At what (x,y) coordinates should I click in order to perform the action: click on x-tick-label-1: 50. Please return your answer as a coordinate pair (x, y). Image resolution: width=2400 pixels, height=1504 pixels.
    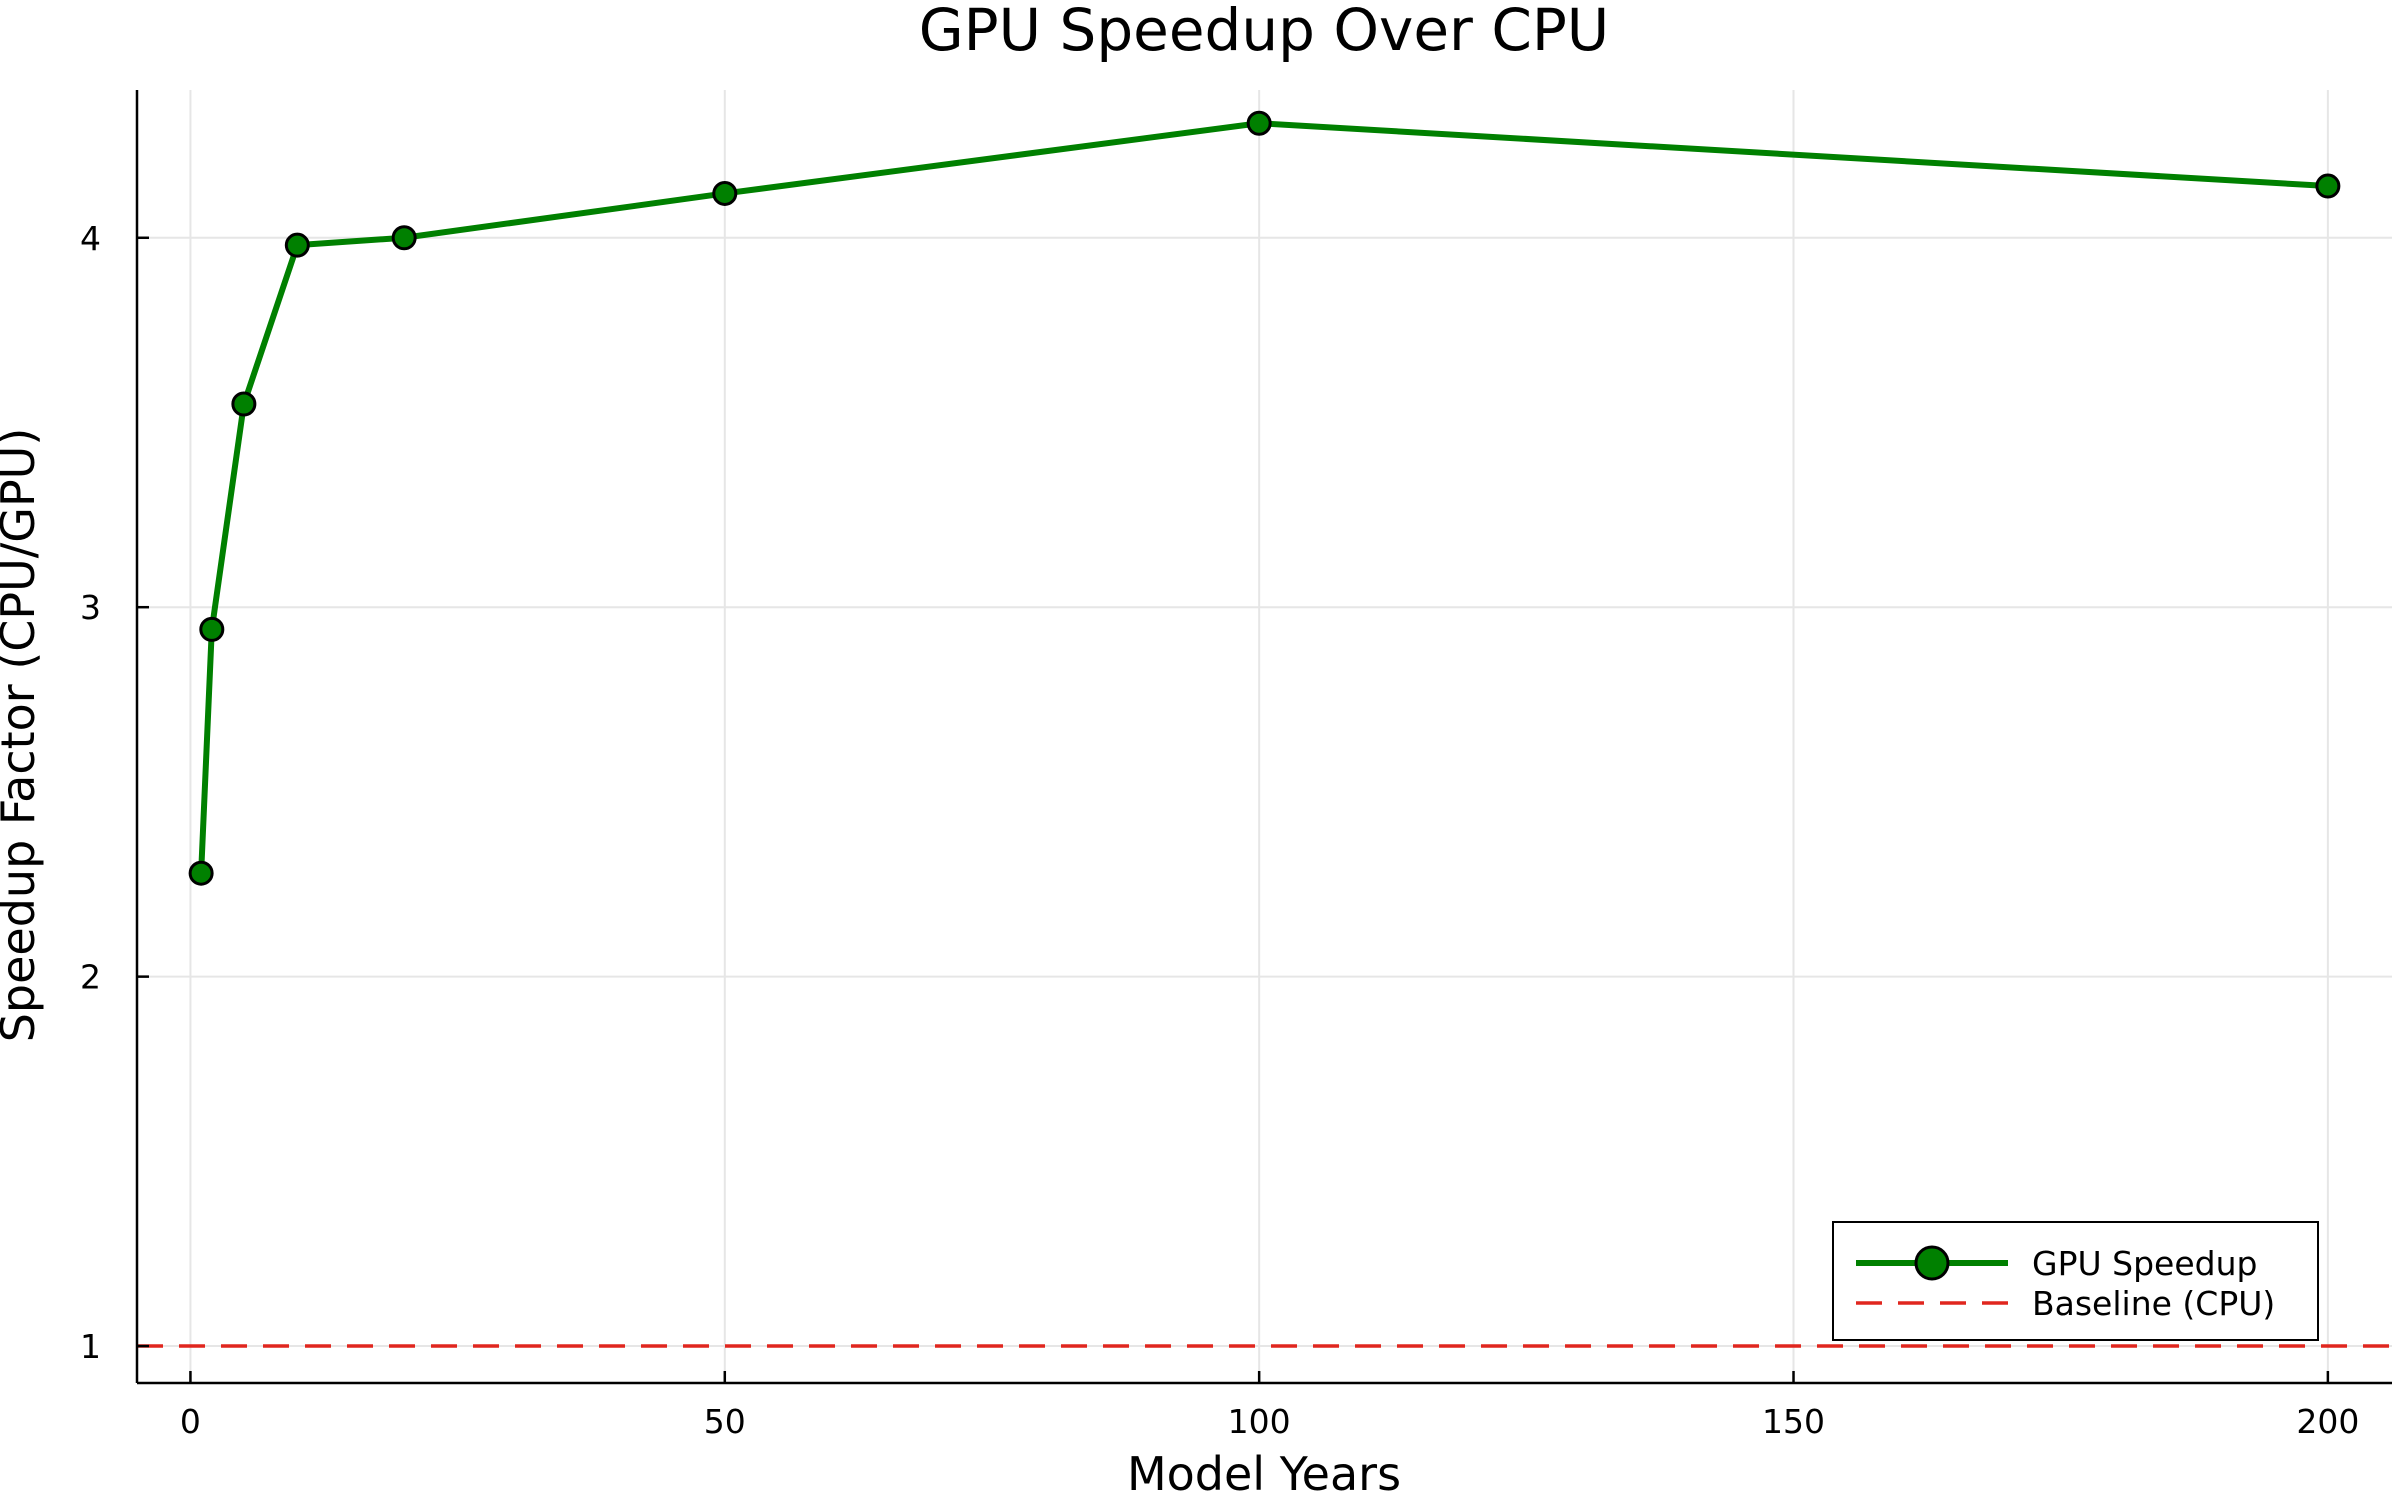
    Looking at the image, I should click on (725, 1421).